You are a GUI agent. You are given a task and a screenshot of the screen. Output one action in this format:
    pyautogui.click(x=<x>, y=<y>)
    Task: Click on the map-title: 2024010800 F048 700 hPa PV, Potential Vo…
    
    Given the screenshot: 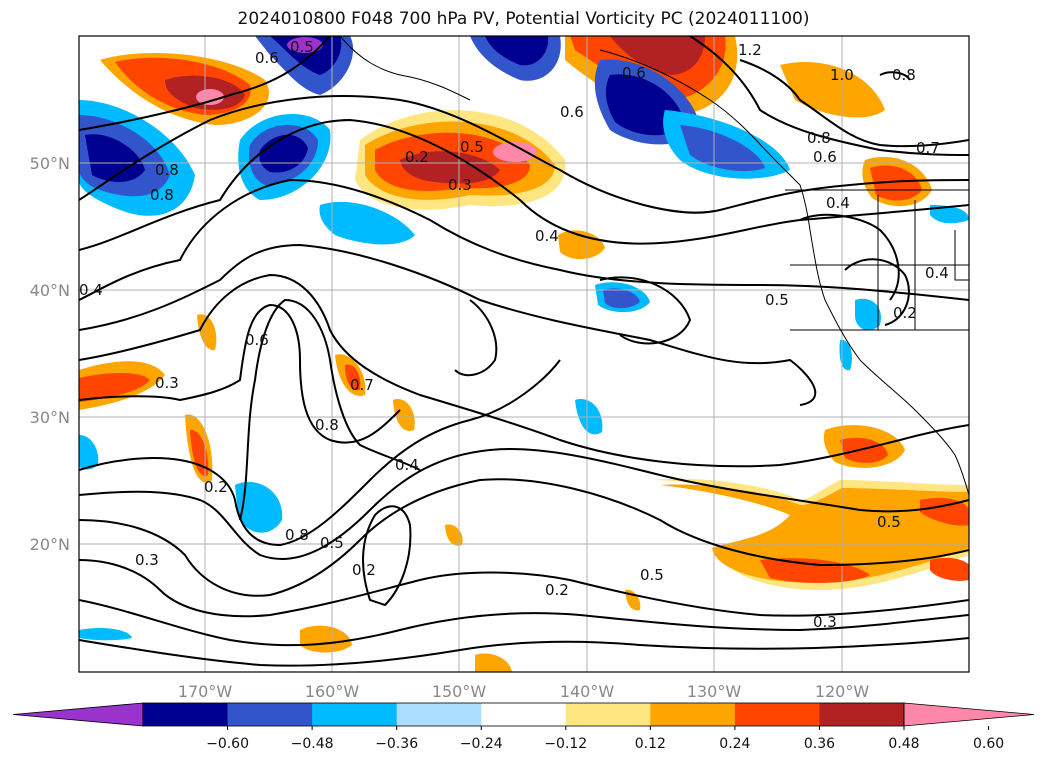 What is the action you would take?
    pyautogui.click(x=523, y=19)
    